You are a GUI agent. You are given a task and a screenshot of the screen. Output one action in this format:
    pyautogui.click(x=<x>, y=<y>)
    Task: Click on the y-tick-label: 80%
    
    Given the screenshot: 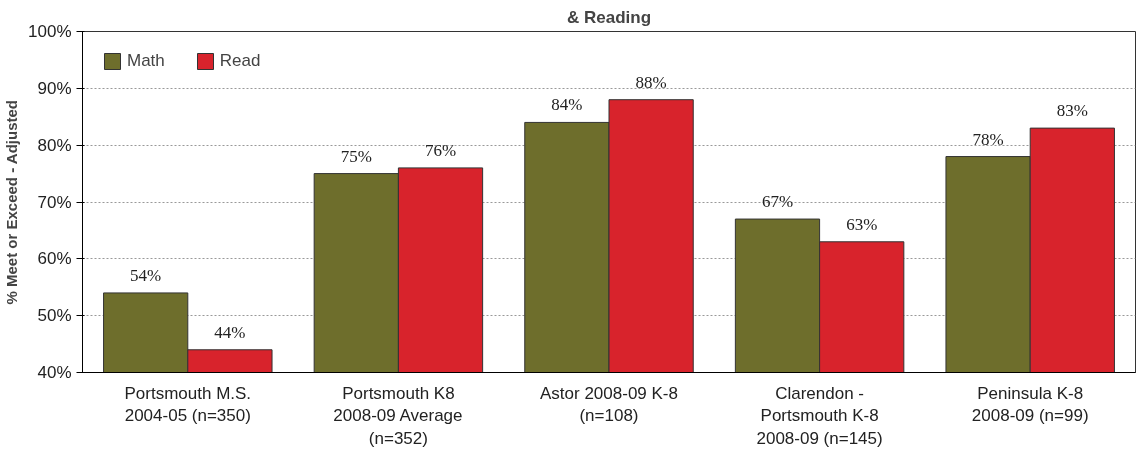 What is the action you would take?
    pyautogui.click(x=54, y=145)
    